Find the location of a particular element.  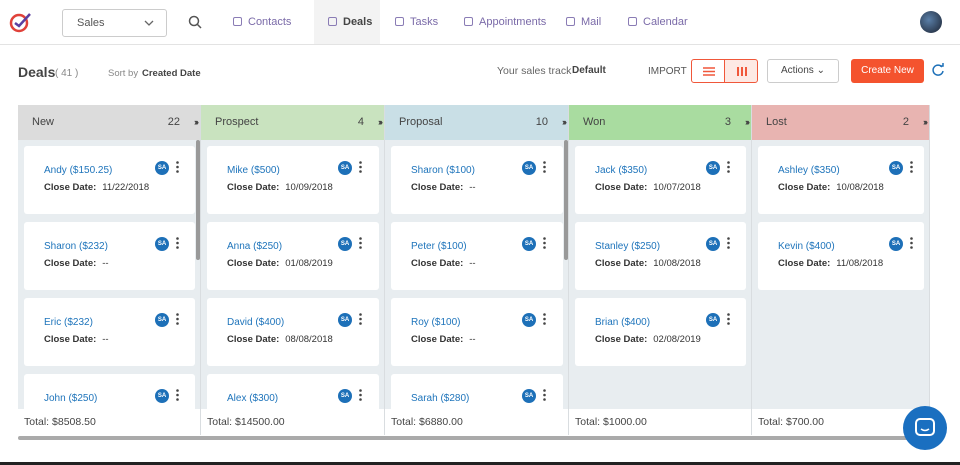

bottom-edge is located at coordinates (480, 463).